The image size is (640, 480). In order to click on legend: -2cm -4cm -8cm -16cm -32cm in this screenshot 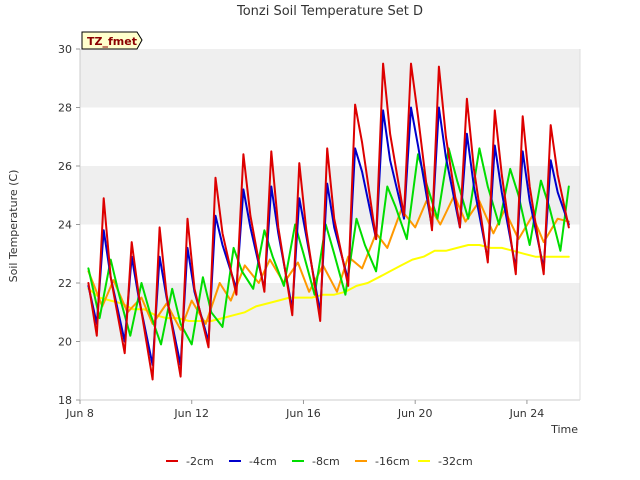, I will do `click(319, 461)`.